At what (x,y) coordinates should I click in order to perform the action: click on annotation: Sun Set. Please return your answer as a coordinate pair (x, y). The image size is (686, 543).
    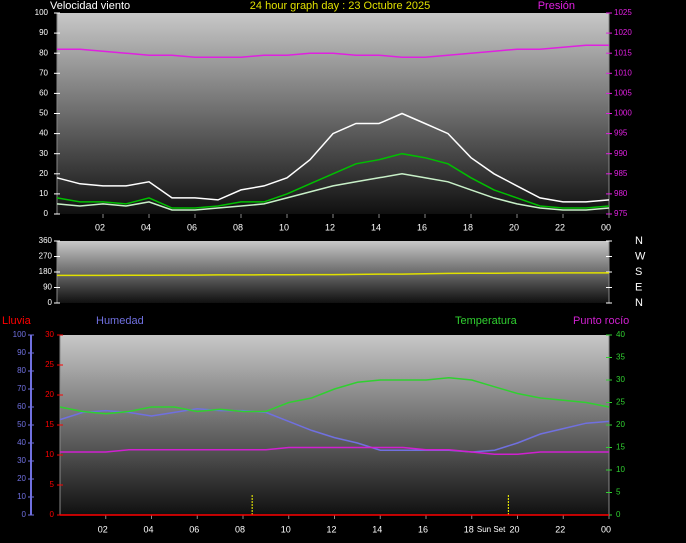
    Looking at the image, I should click on (491, 529).